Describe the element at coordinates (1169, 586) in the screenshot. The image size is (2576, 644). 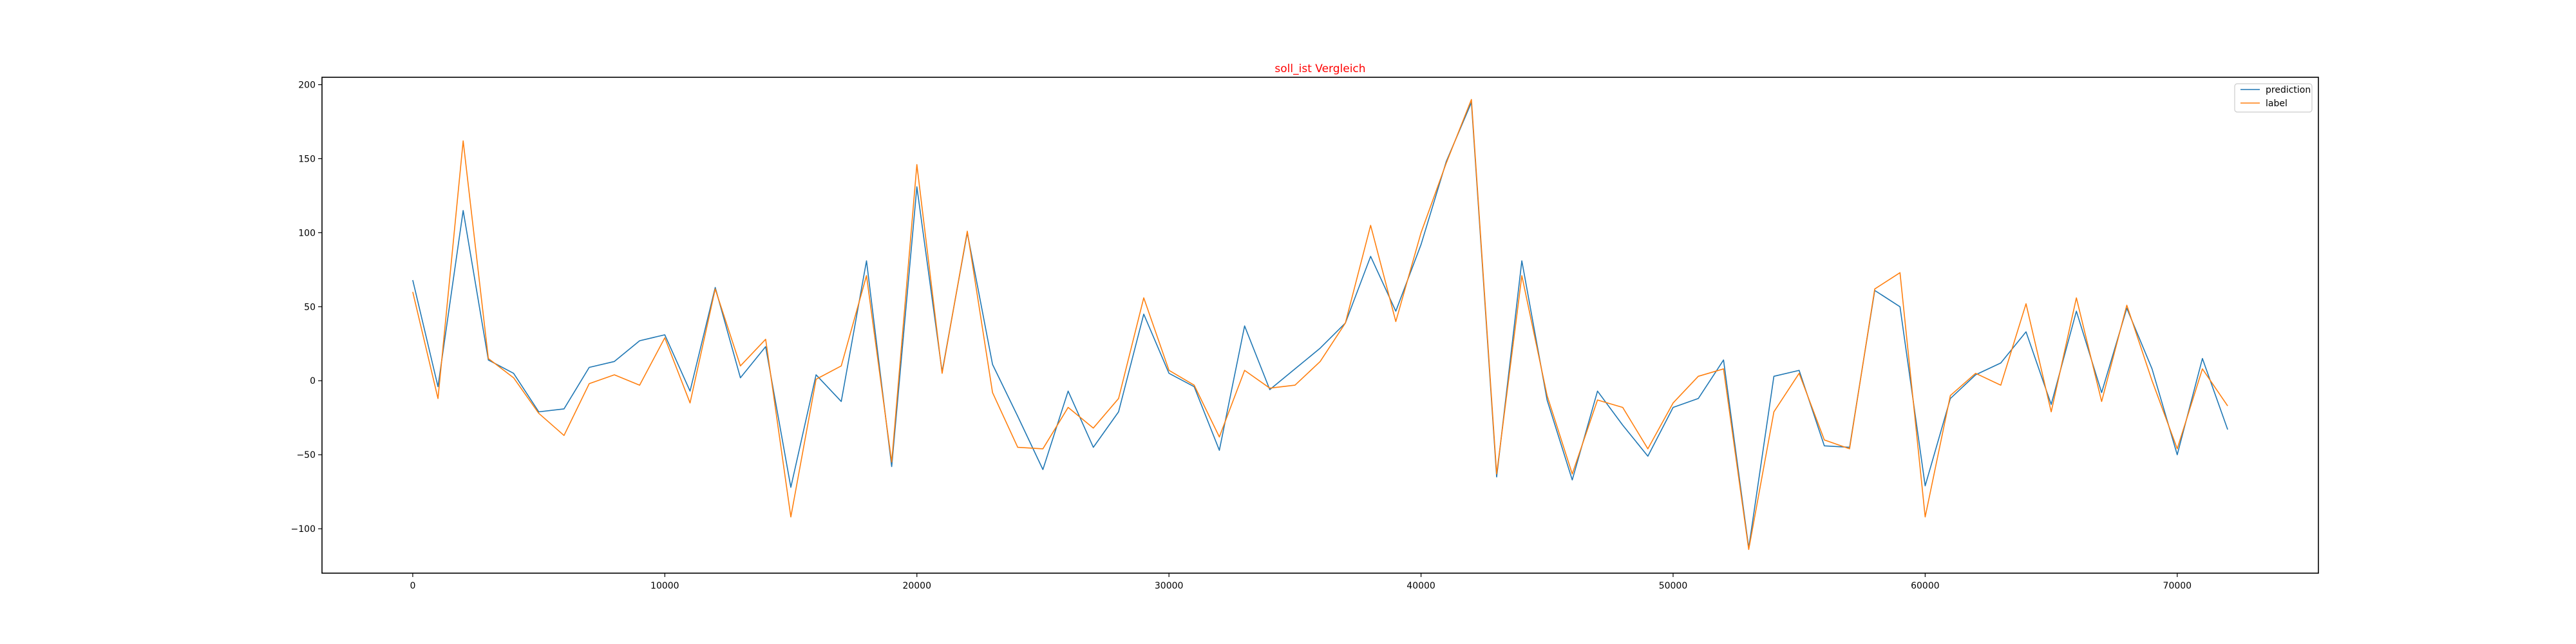
I see `x-tick-label: 30000` at that location.